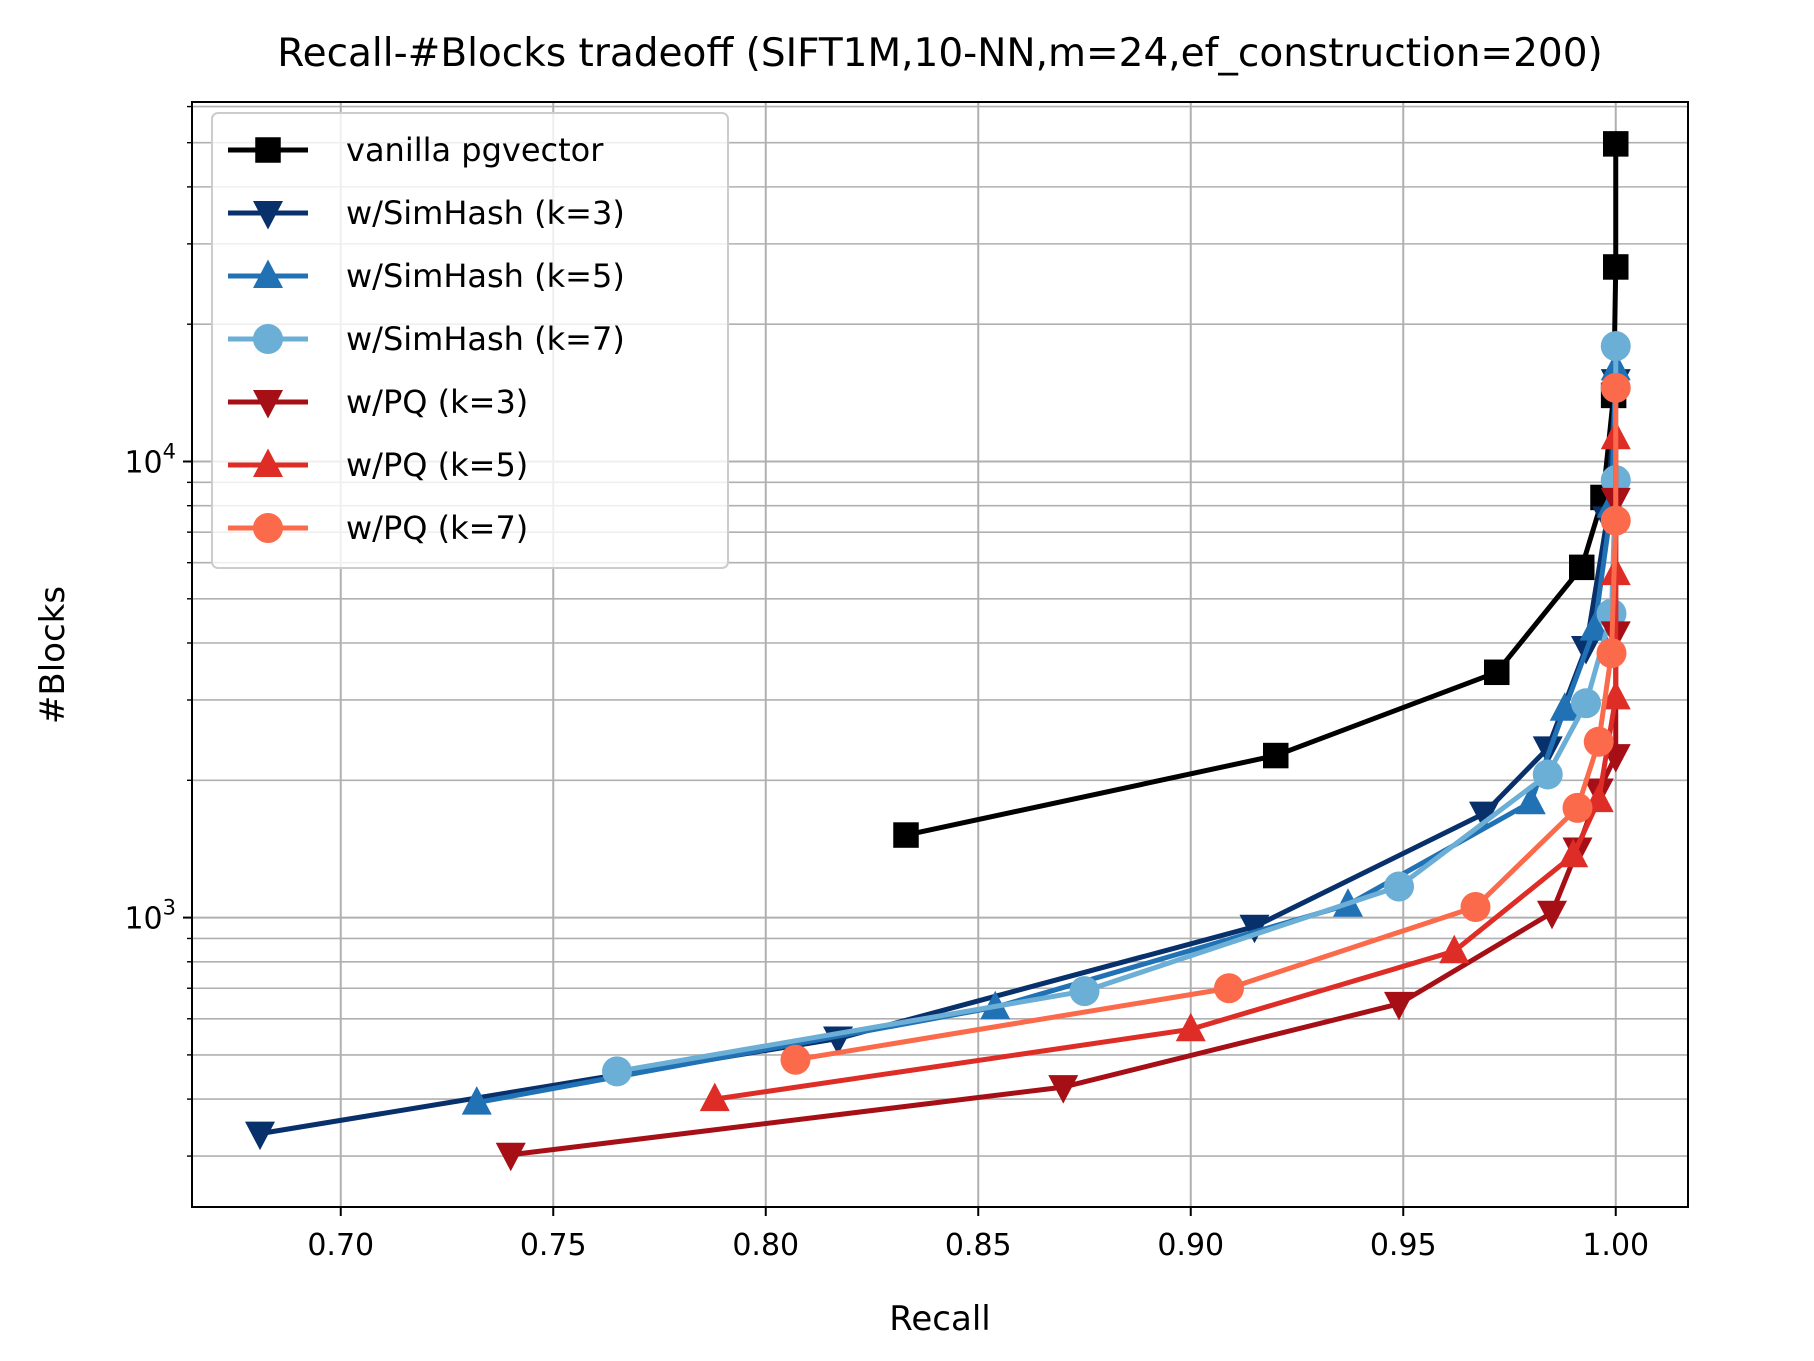 This screenshot has height=1361, width=1814. Describe the element at coordinates (485, 213) in the screenshot. I see `legend-label: w/SimHash (k=3)` at that location.